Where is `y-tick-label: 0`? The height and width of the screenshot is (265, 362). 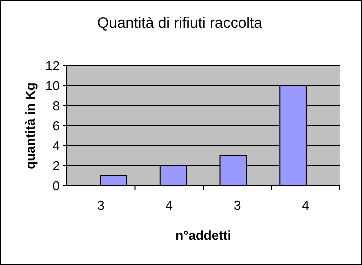
y-tick-label: 0 is located at coordinates (56, 186).